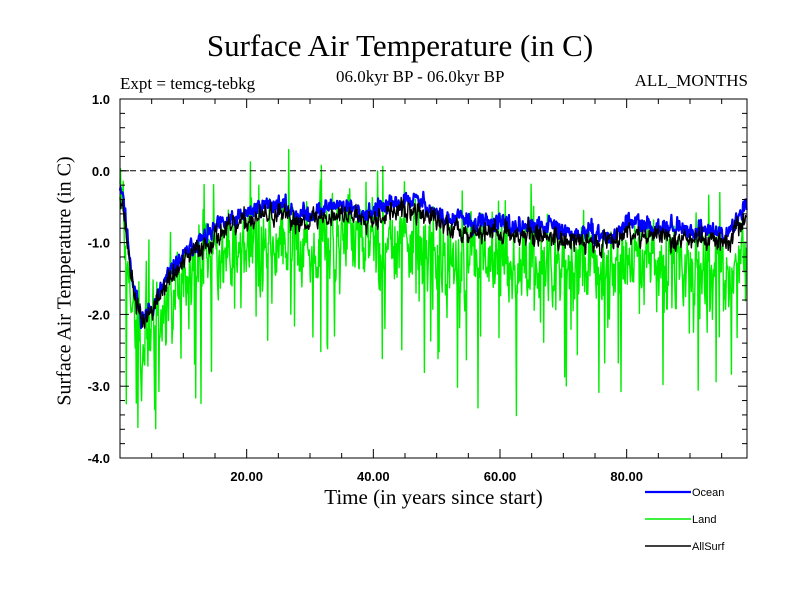 This screenshot has height=600, width=800. Describe the element at coordinates (99, 243) in the screenshot. I see `y-tick-label: -1.0` at that location.